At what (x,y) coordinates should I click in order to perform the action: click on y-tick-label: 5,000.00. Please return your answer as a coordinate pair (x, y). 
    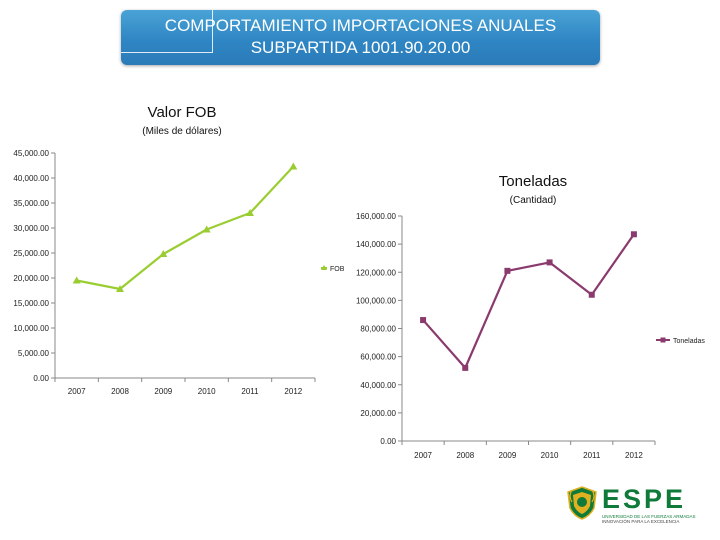
    Looking at the image, I should click on (34, 353).